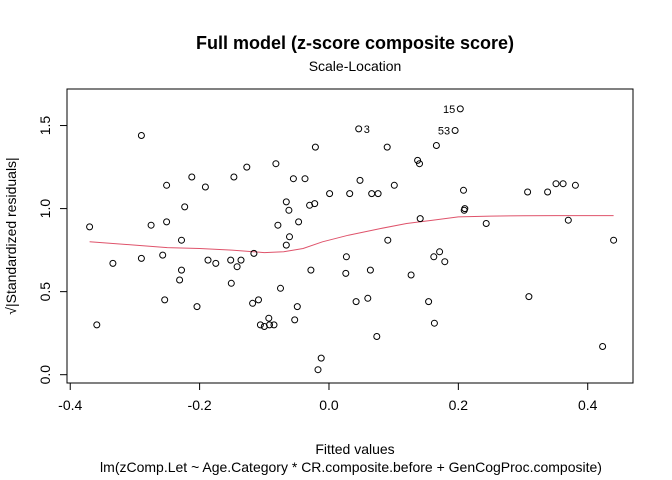  What do you see at coordinates (45, 126) in the screenshot?
I see `y-tick-label: 1.5` at bounding box center [45, 126].